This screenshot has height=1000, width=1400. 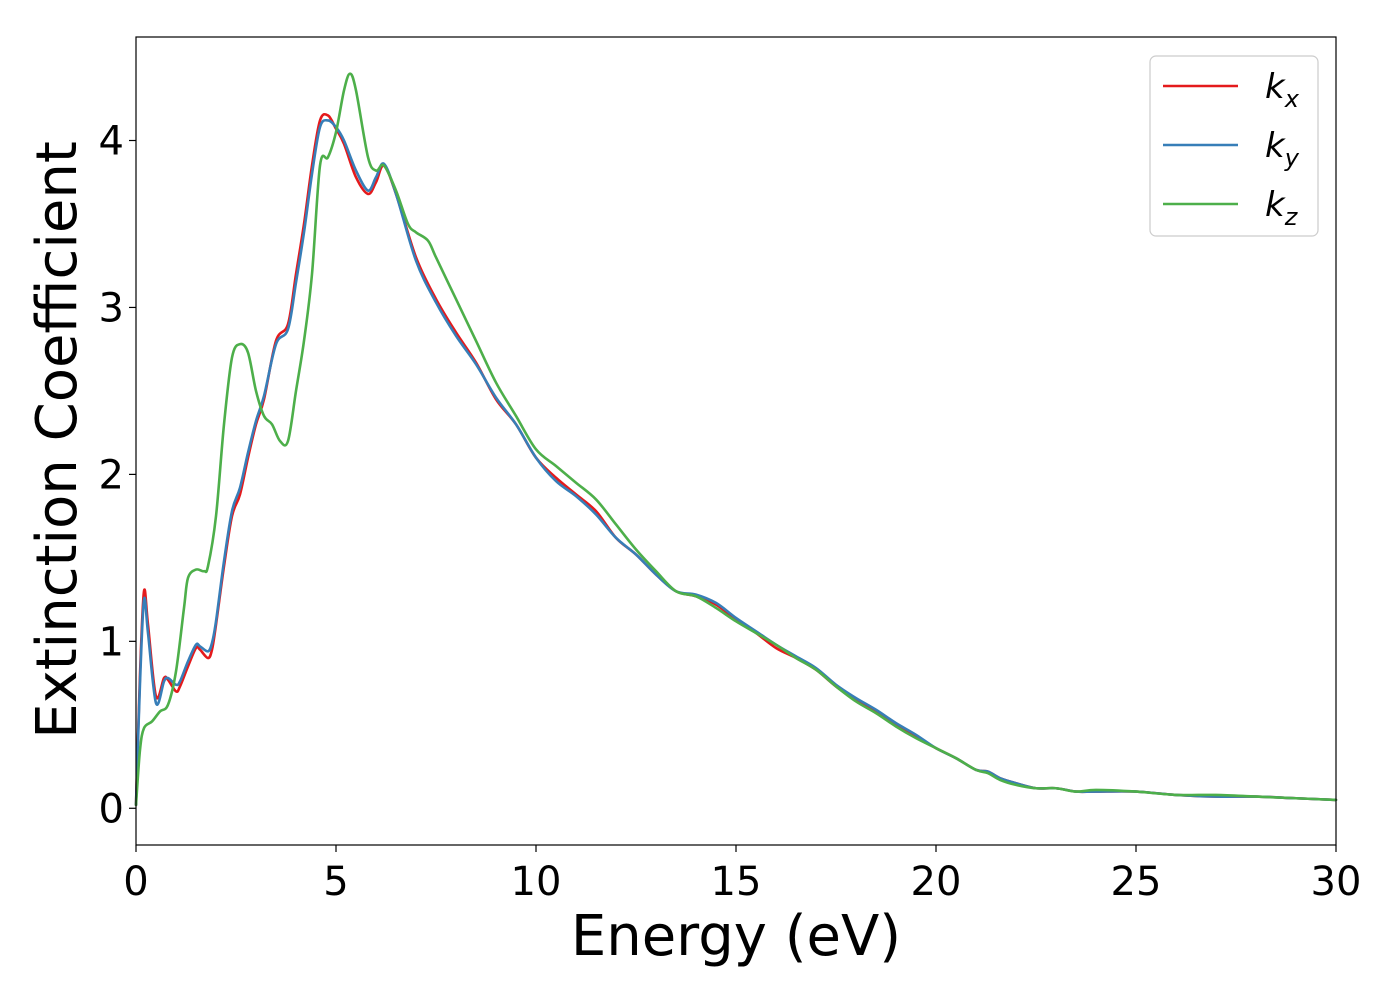 I want to click on x-tick-label: 30, so click(x=1336, y=882).